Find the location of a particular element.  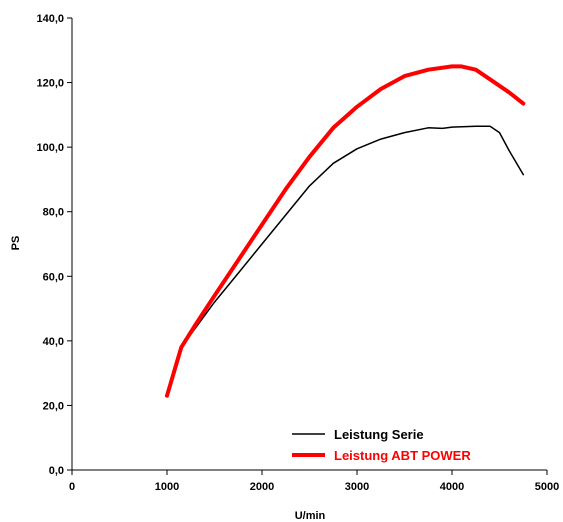

y-axis-ticks: 0,0 20,0 40,0 60,0 80,0 100,0 120,0 140,0 is located at coordinates (54, 245).